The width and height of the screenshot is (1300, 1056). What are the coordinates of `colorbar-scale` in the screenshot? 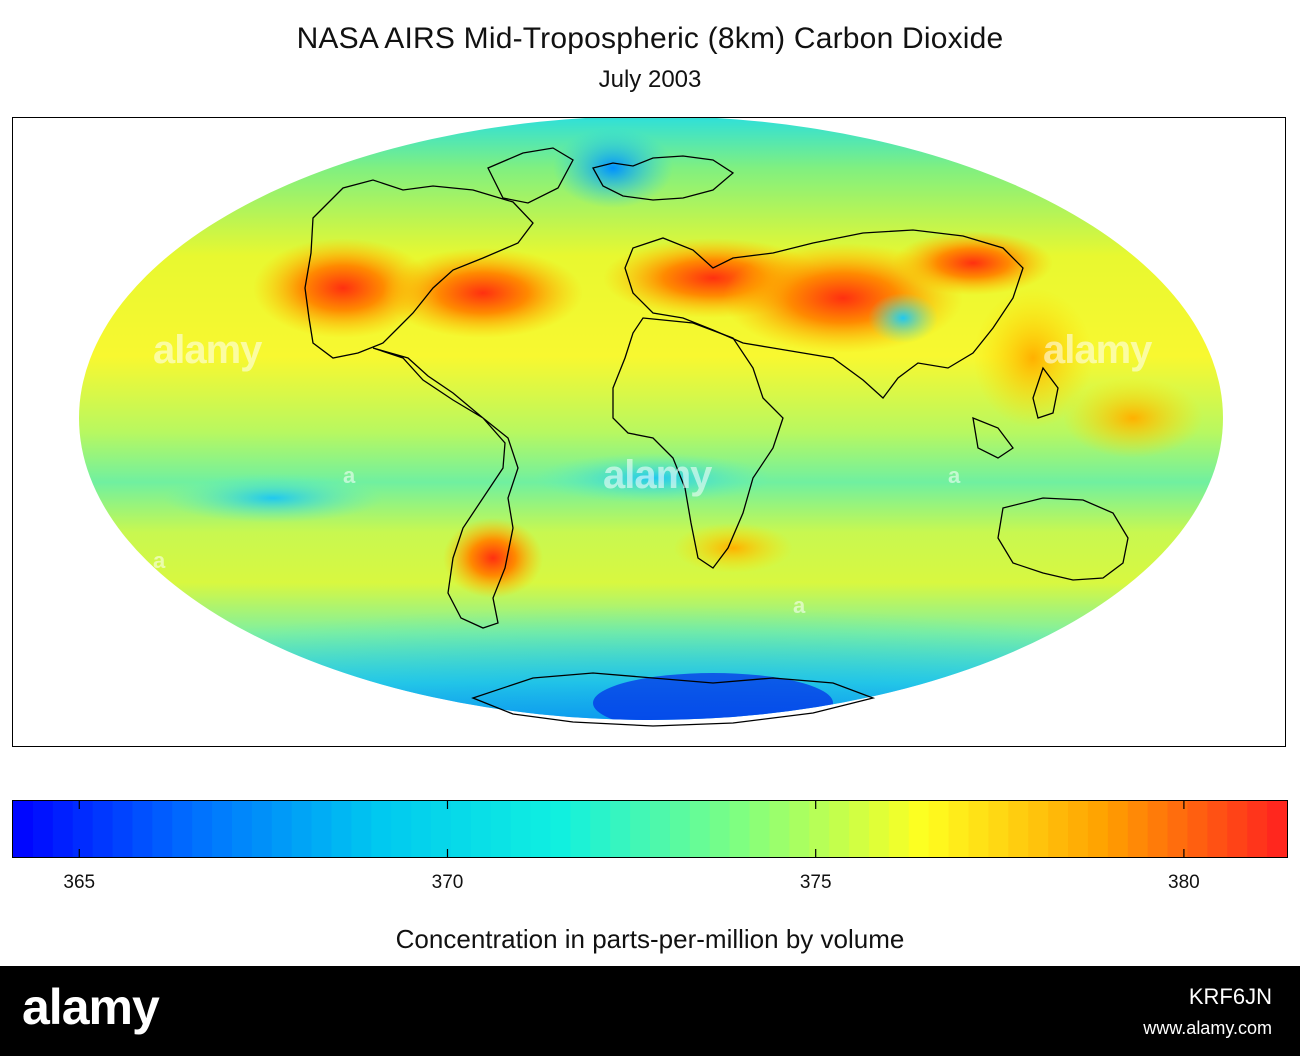 It's located at (650, 829).